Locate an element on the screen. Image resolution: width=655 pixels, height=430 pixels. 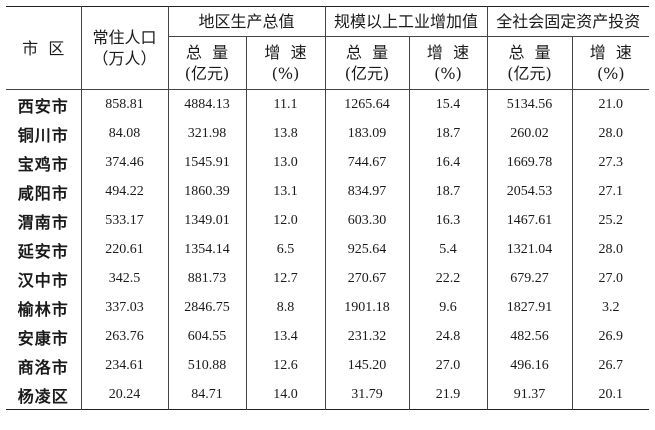
investment-total-cell: 1467.61 is located at coordinates (530, 220).